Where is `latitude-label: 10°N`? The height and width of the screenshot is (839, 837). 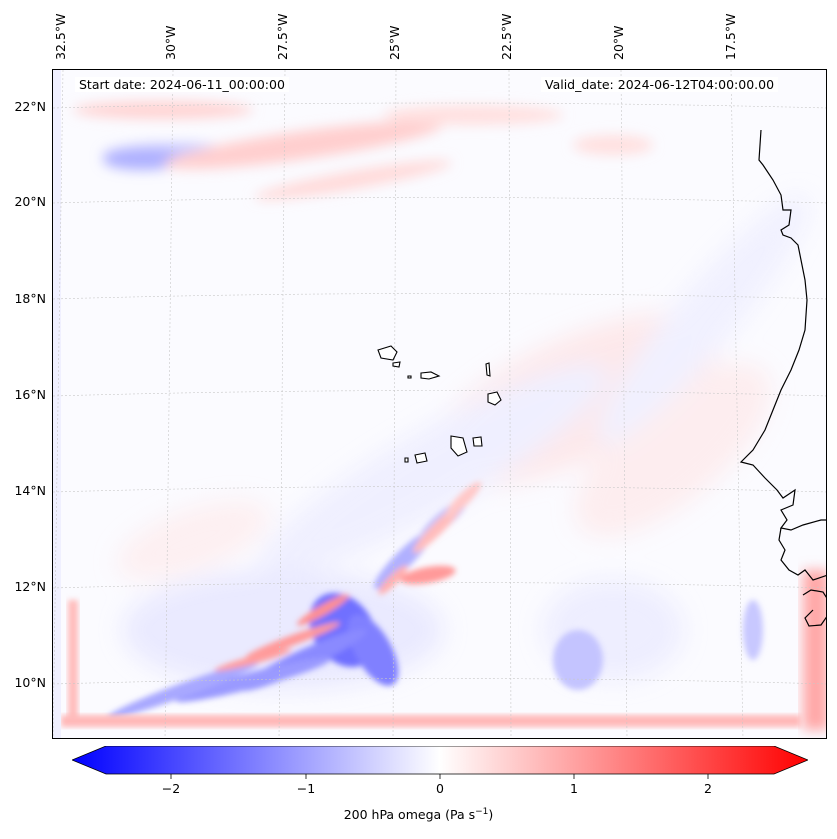 latitude-label: 10°N is located at coordinates (30, 682).